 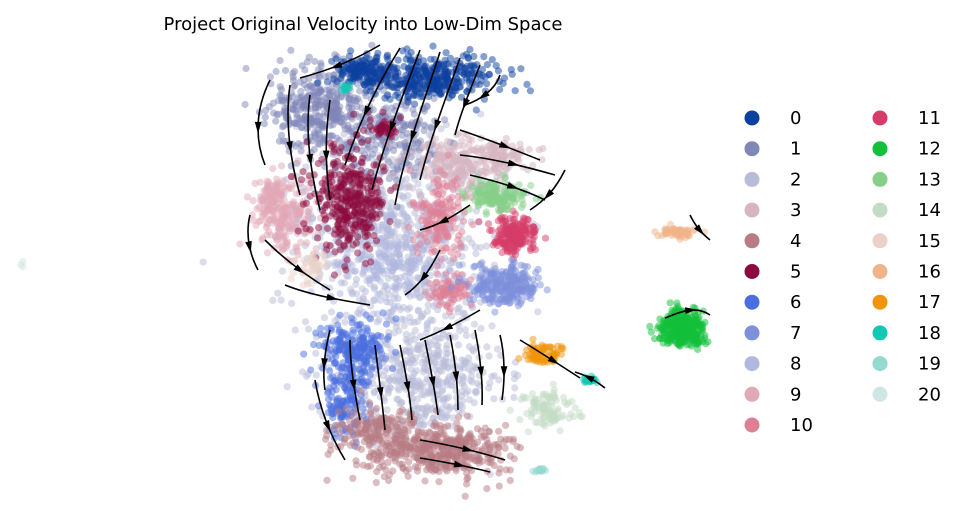 I want to click on cluster-8-point, so click(x=398, y=261).